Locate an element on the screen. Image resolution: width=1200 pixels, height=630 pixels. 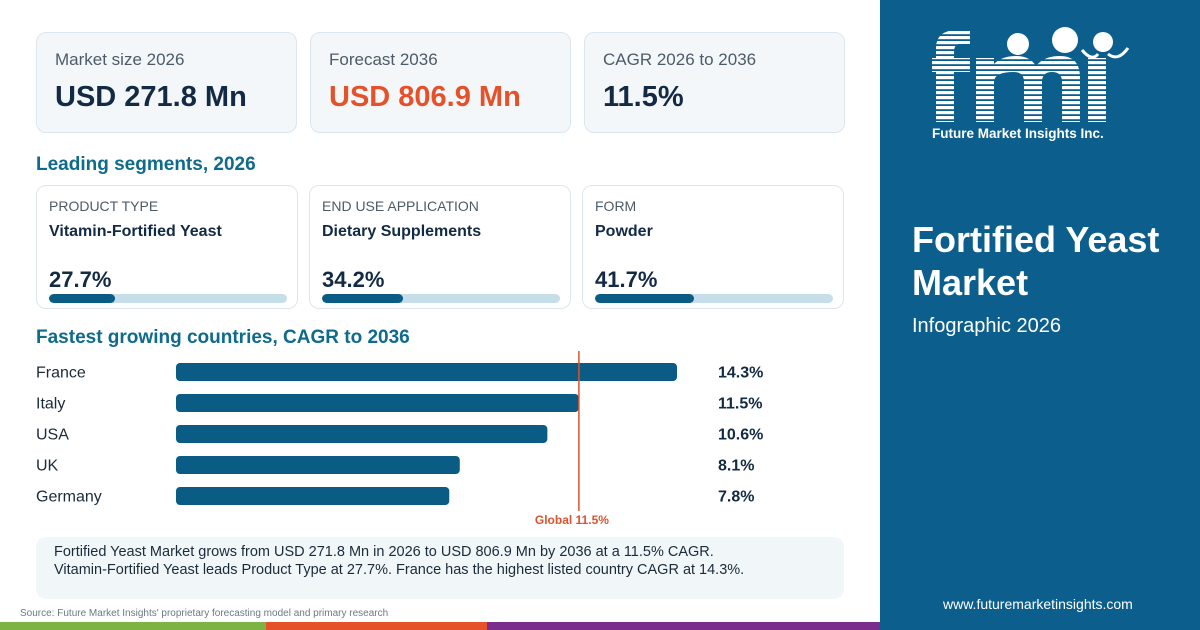
stat-card-market-size: Market size 2026 USD 271.8 Mn is located at coordinates (166, 82).